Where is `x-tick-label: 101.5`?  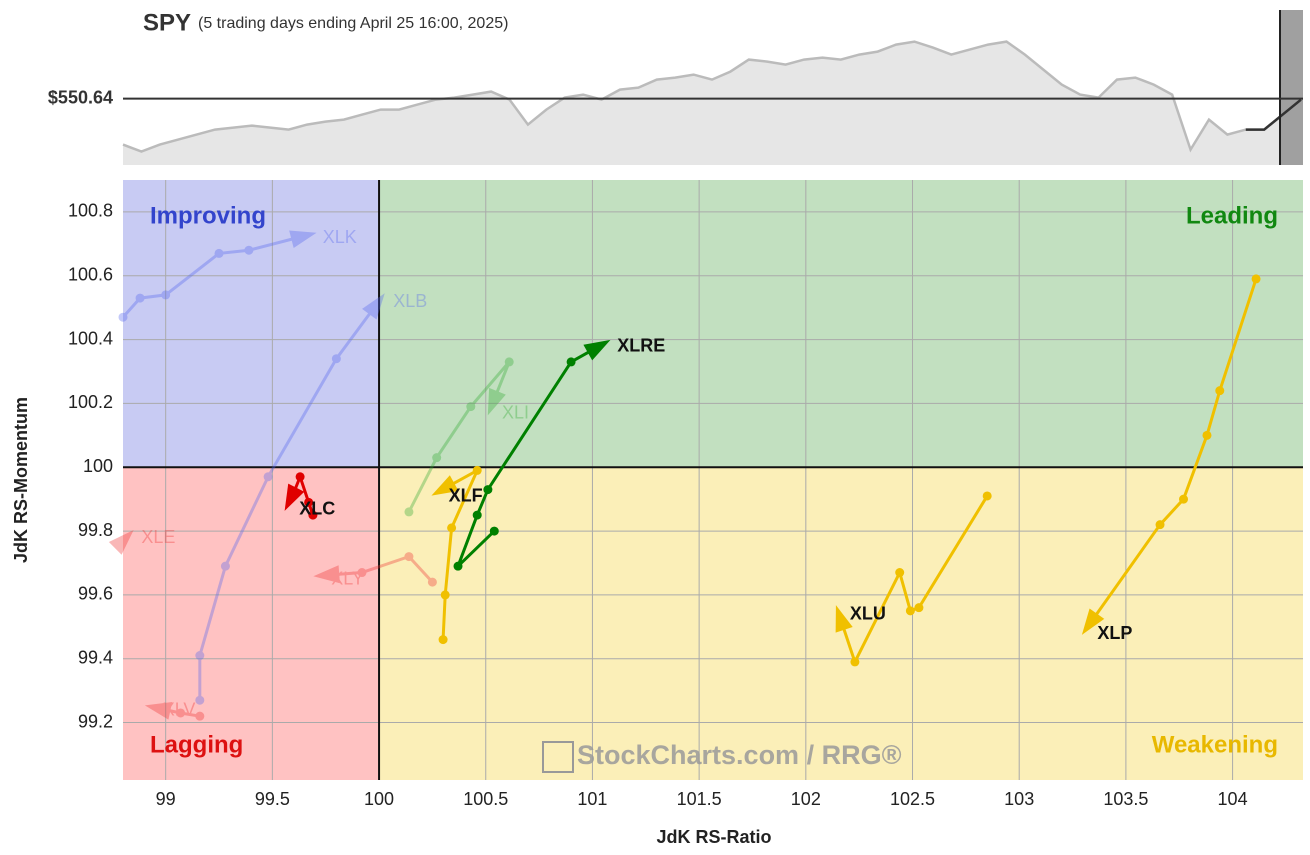
x-tick-label: 101.5 is located at coordinates (699, 799).